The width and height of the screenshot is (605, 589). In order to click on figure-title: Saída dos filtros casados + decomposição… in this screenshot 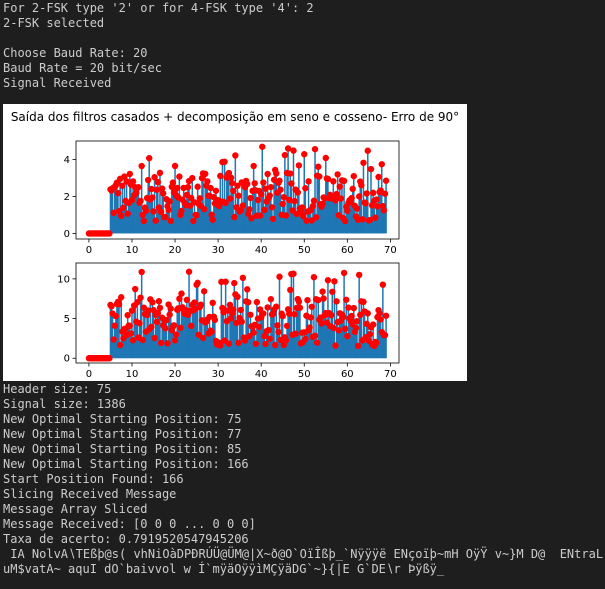, I will do `click(235, 117)`.